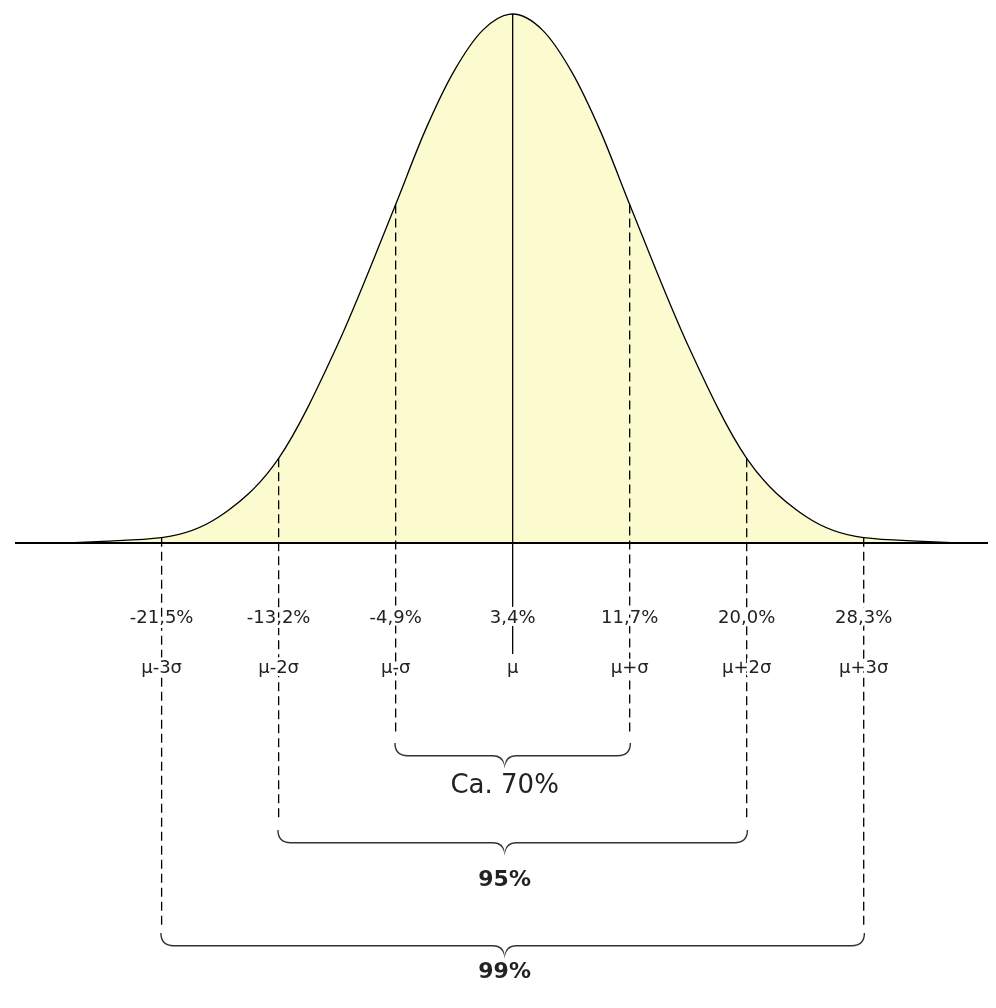 The height and width of the screenshot is (1008, 996). I want to click on text: Ca. 70%, so click(504, 784).